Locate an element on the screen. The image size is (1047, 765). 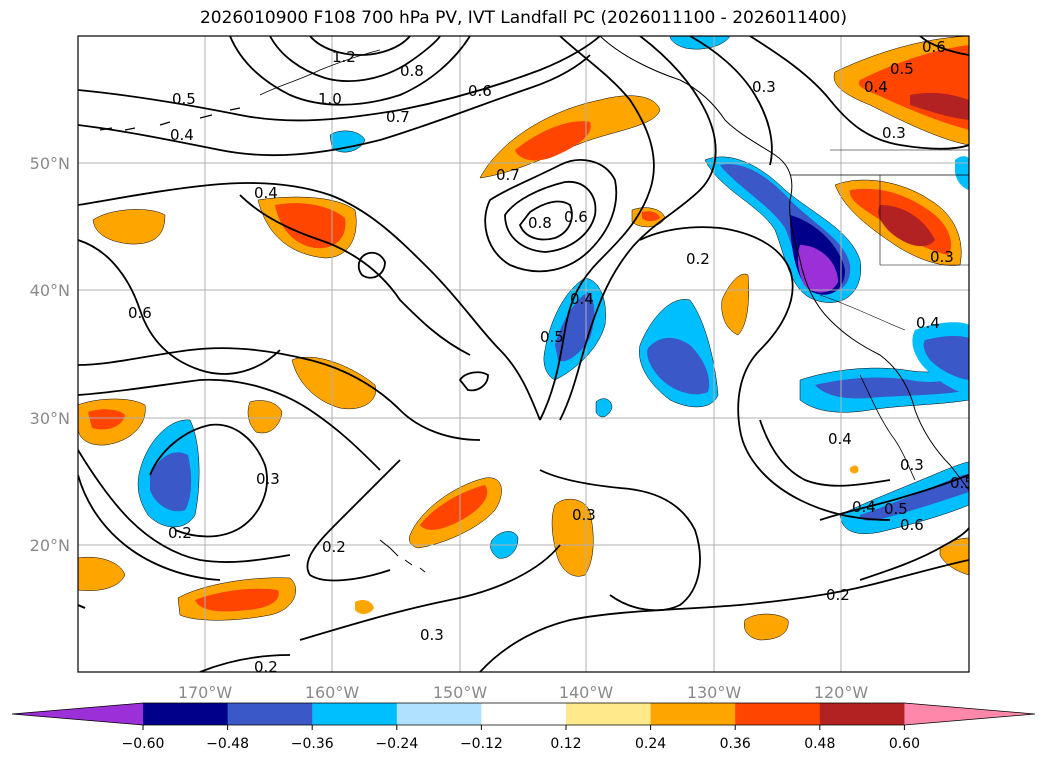
colorbar-tick-label: −0.24 is located at coordinates (396, 744).